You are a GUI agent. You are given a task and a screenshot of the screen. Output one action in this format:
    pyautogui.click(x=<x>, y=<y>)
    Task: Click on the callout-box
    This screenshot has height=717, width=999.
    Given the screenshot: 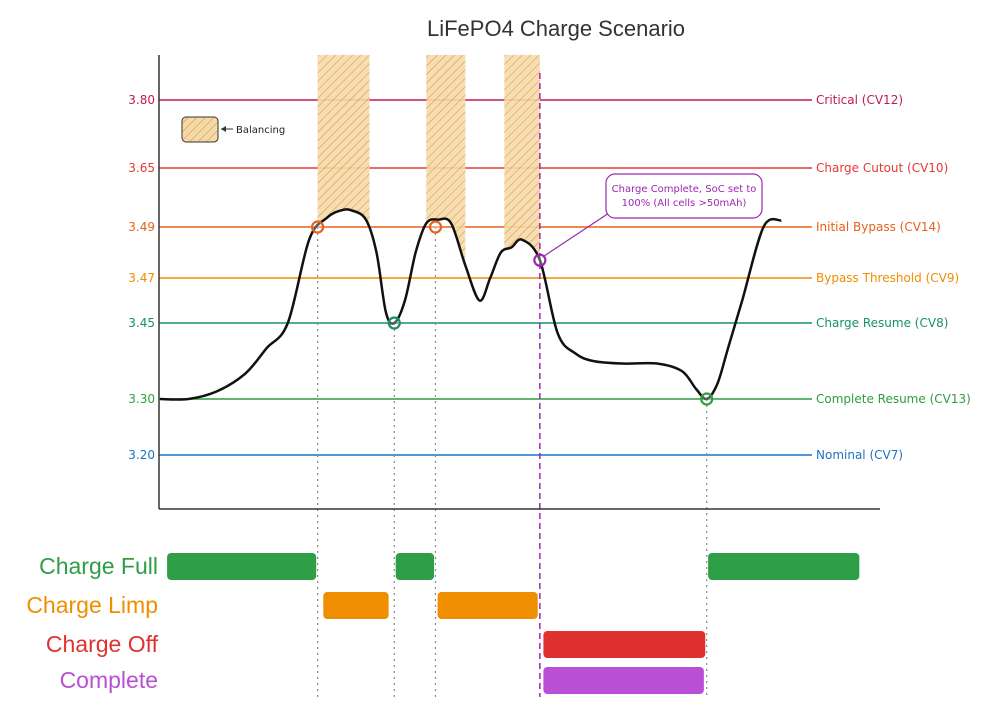 What is the action you would take?
    pyautogui.click(x=684, y=196)
    